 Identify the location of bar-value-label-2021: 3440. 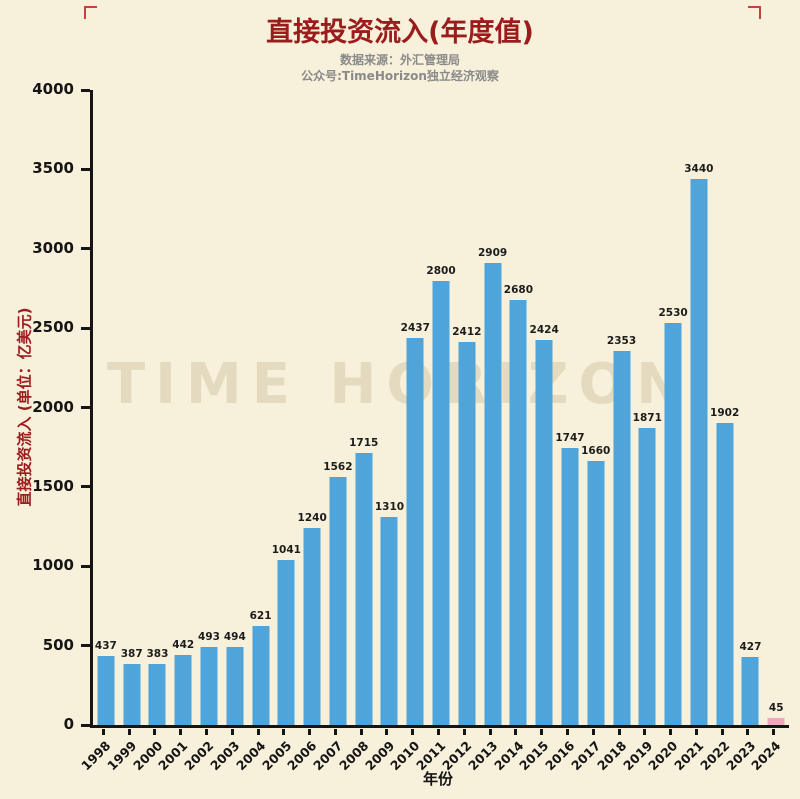
(699, 168).